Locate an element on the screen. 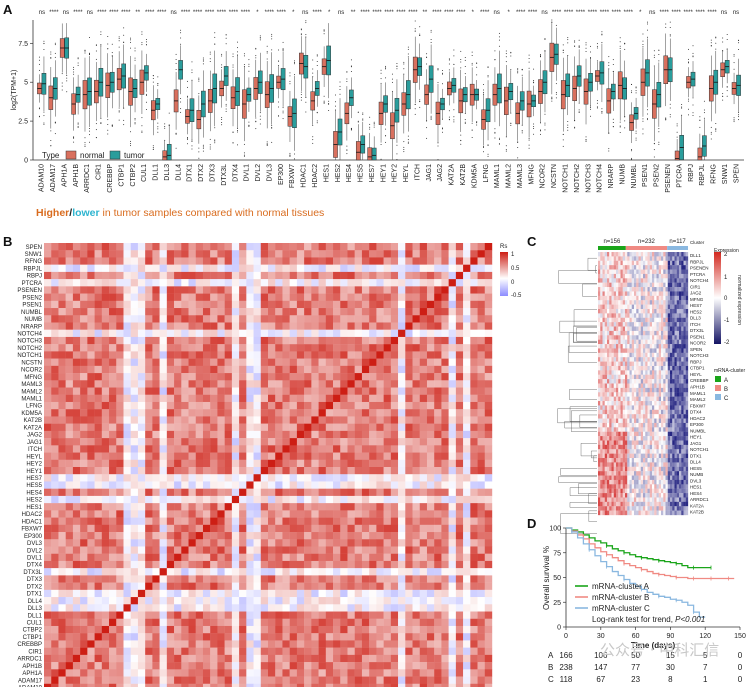 This screenshot has width=748, height=687. significance-label: **** is located at coordinates (78, 13).